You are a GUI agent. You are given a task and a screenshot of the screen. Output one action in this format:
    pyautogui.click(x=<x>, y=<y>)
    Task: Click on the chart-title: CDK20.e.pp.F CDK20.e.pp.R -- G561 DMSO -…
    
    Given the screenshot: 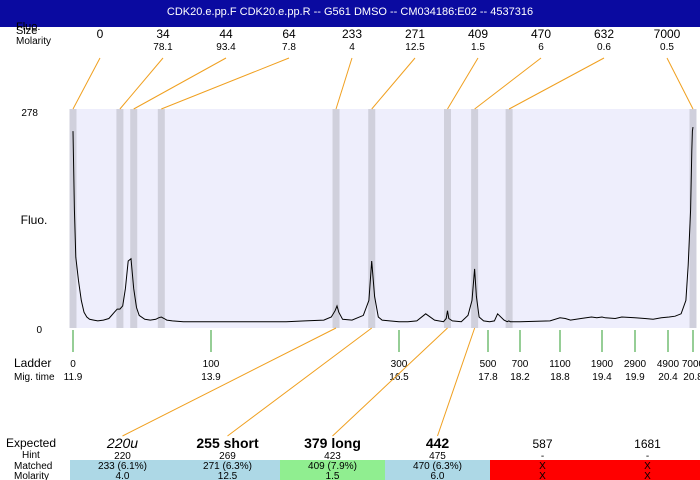 What is the action you would take?
    pyautogui.click(x=350, y=12)
    